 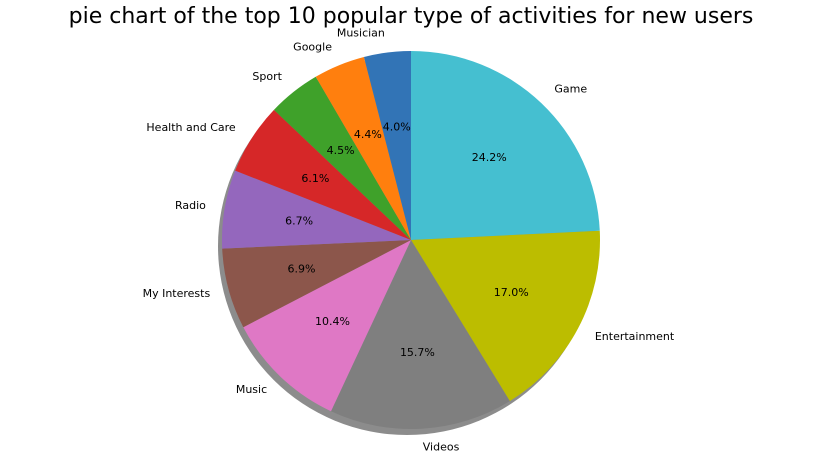 I want to click on pie-slice-game, so click(x=505, y=145).